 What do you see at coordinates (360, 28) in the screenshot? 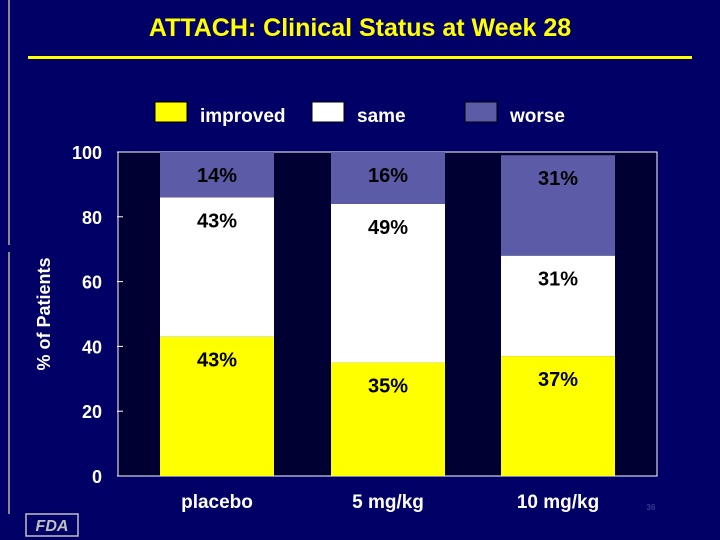
I see `chart-title: ATTACH: Clinical Status at Week 28` at bounding box center [360, 28].